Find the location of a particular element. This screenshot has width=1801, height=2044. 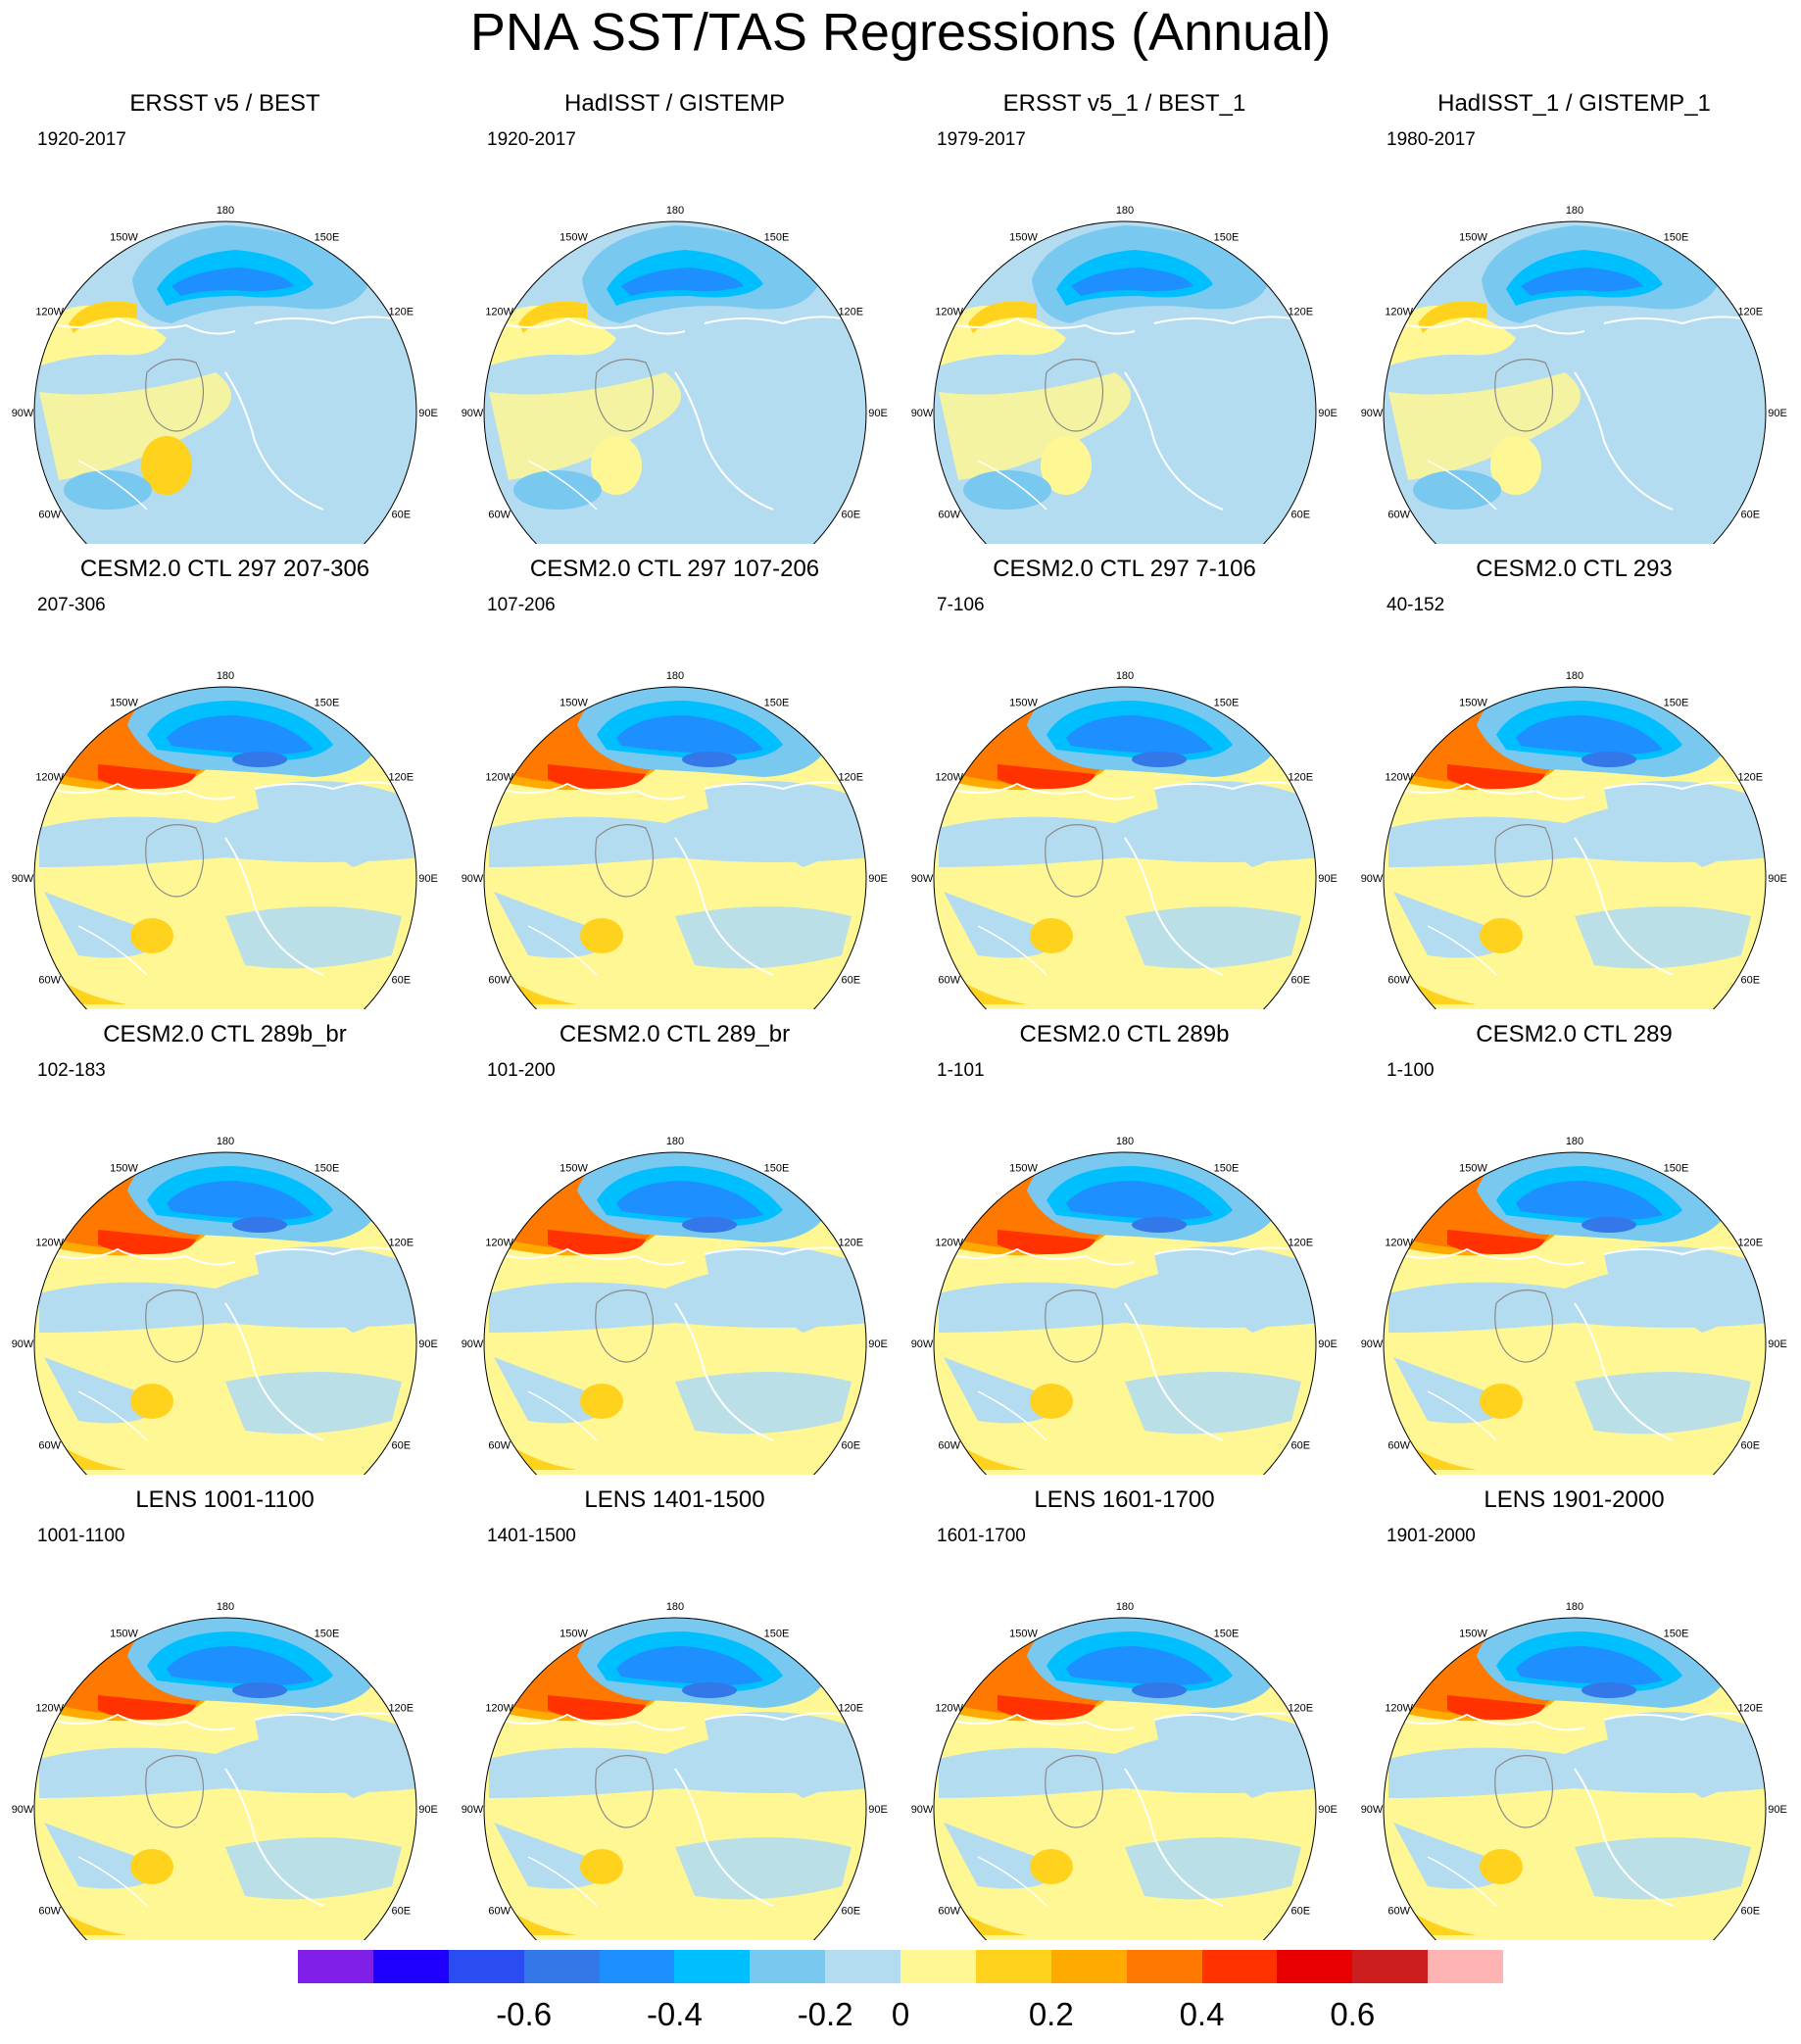

panel-title: ERSST v5 / BEST is located at coordinates (224, 103).